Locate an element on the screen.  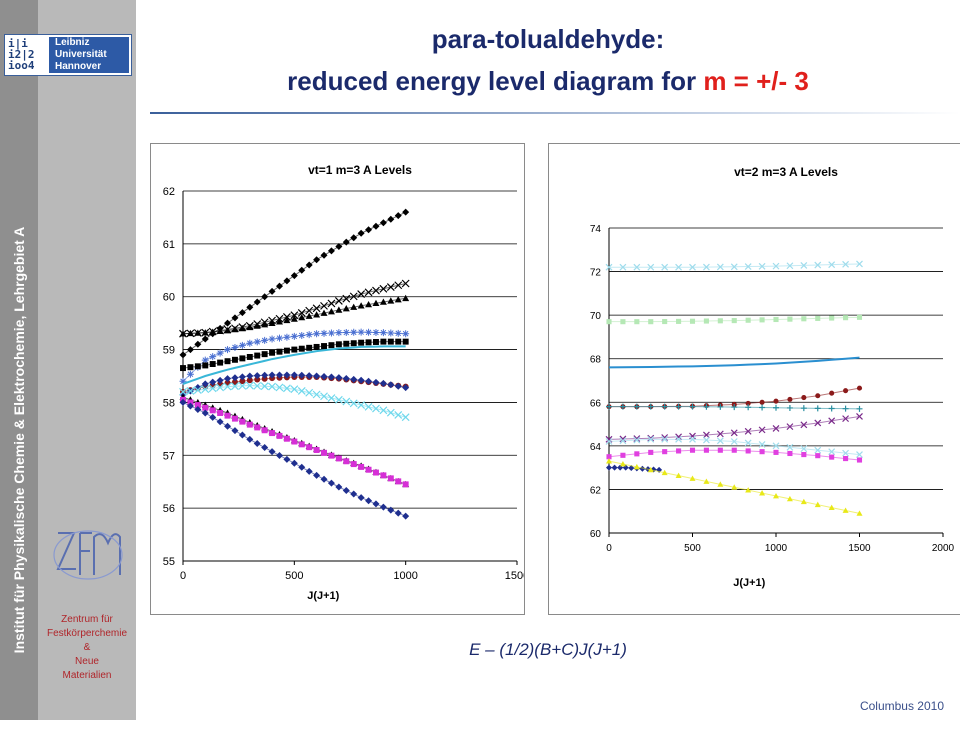
y-tick-label: 60 is located at coordinates (596, 534).